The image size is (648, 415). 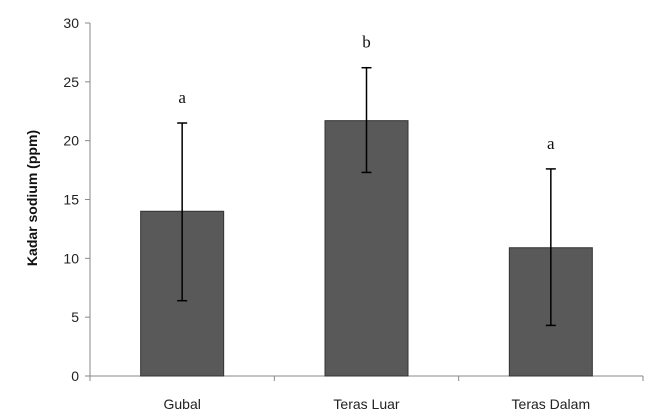 I want to click on x-category-label: Gubal, so click(x=181, y=404).